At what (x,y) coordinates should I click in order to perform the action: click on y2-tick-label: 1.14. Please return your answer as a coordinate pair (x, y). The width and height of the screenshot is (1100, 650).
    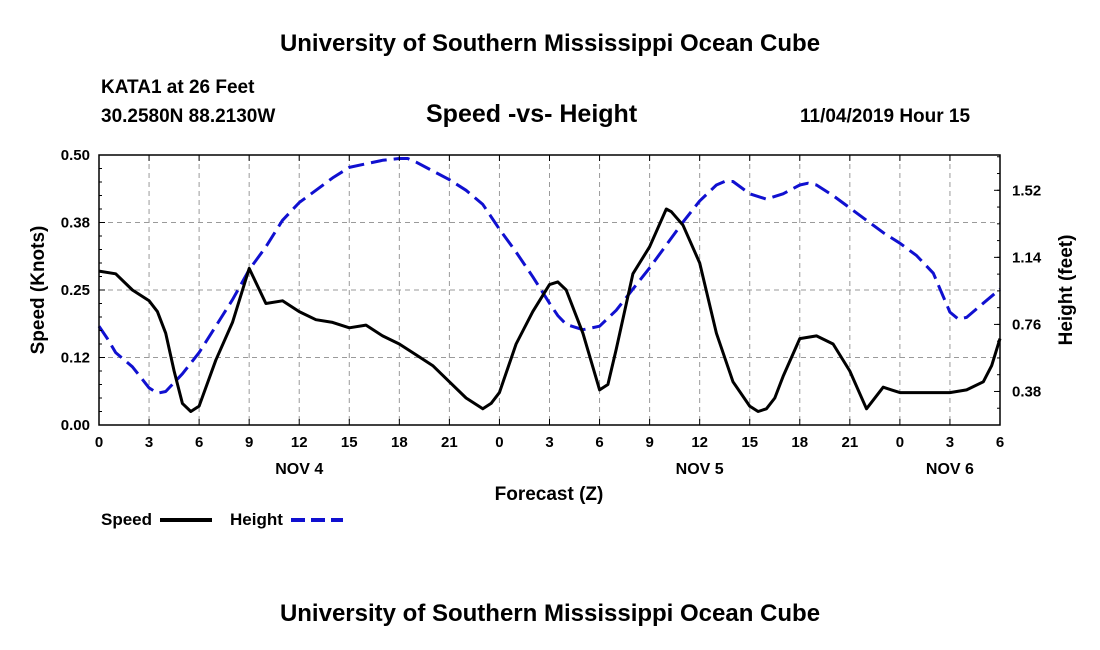
    Looking at the image, I should click on (1027, 257).